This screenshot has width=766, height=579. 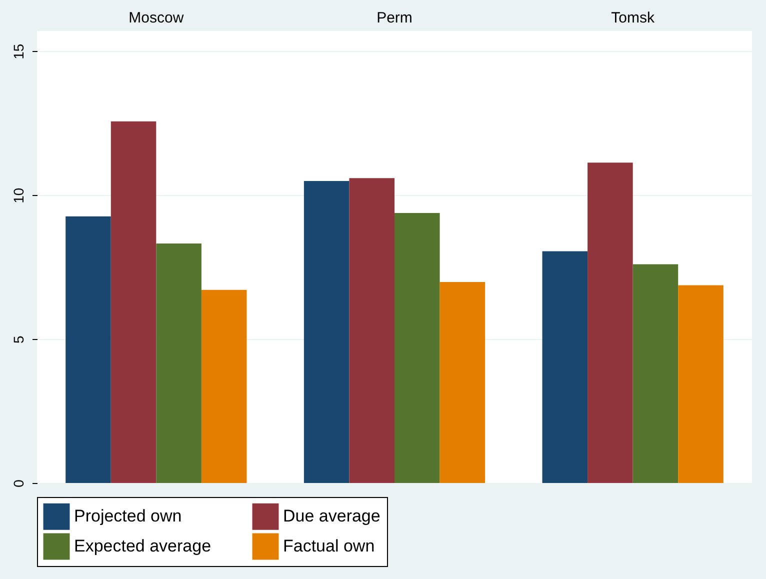 What do you see at coordinates (18, 339) in the screenshot?
I see `y-tick-label: 5` at bounding box center [18, 339].